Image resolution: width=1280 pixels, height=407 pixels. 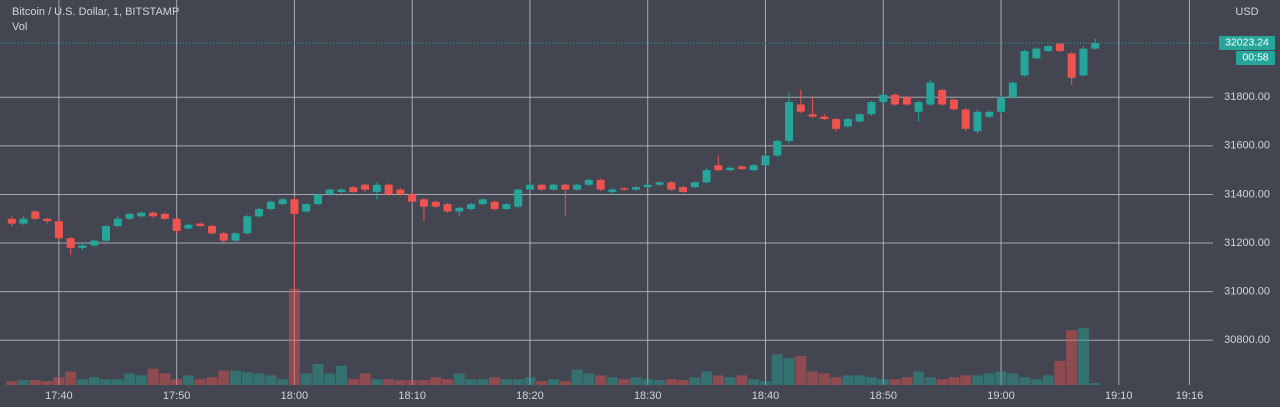 I want to click on x-tick-label: 19:00, so click(x=1001, y=396).